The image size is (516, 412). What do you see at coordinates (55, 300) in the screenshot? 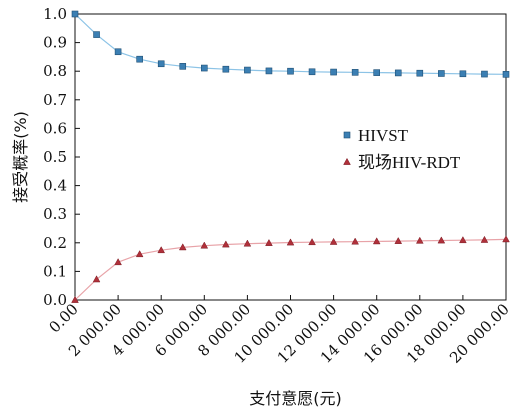
I see `y-tick-label: 0.0` at bounding box center [55, 300].